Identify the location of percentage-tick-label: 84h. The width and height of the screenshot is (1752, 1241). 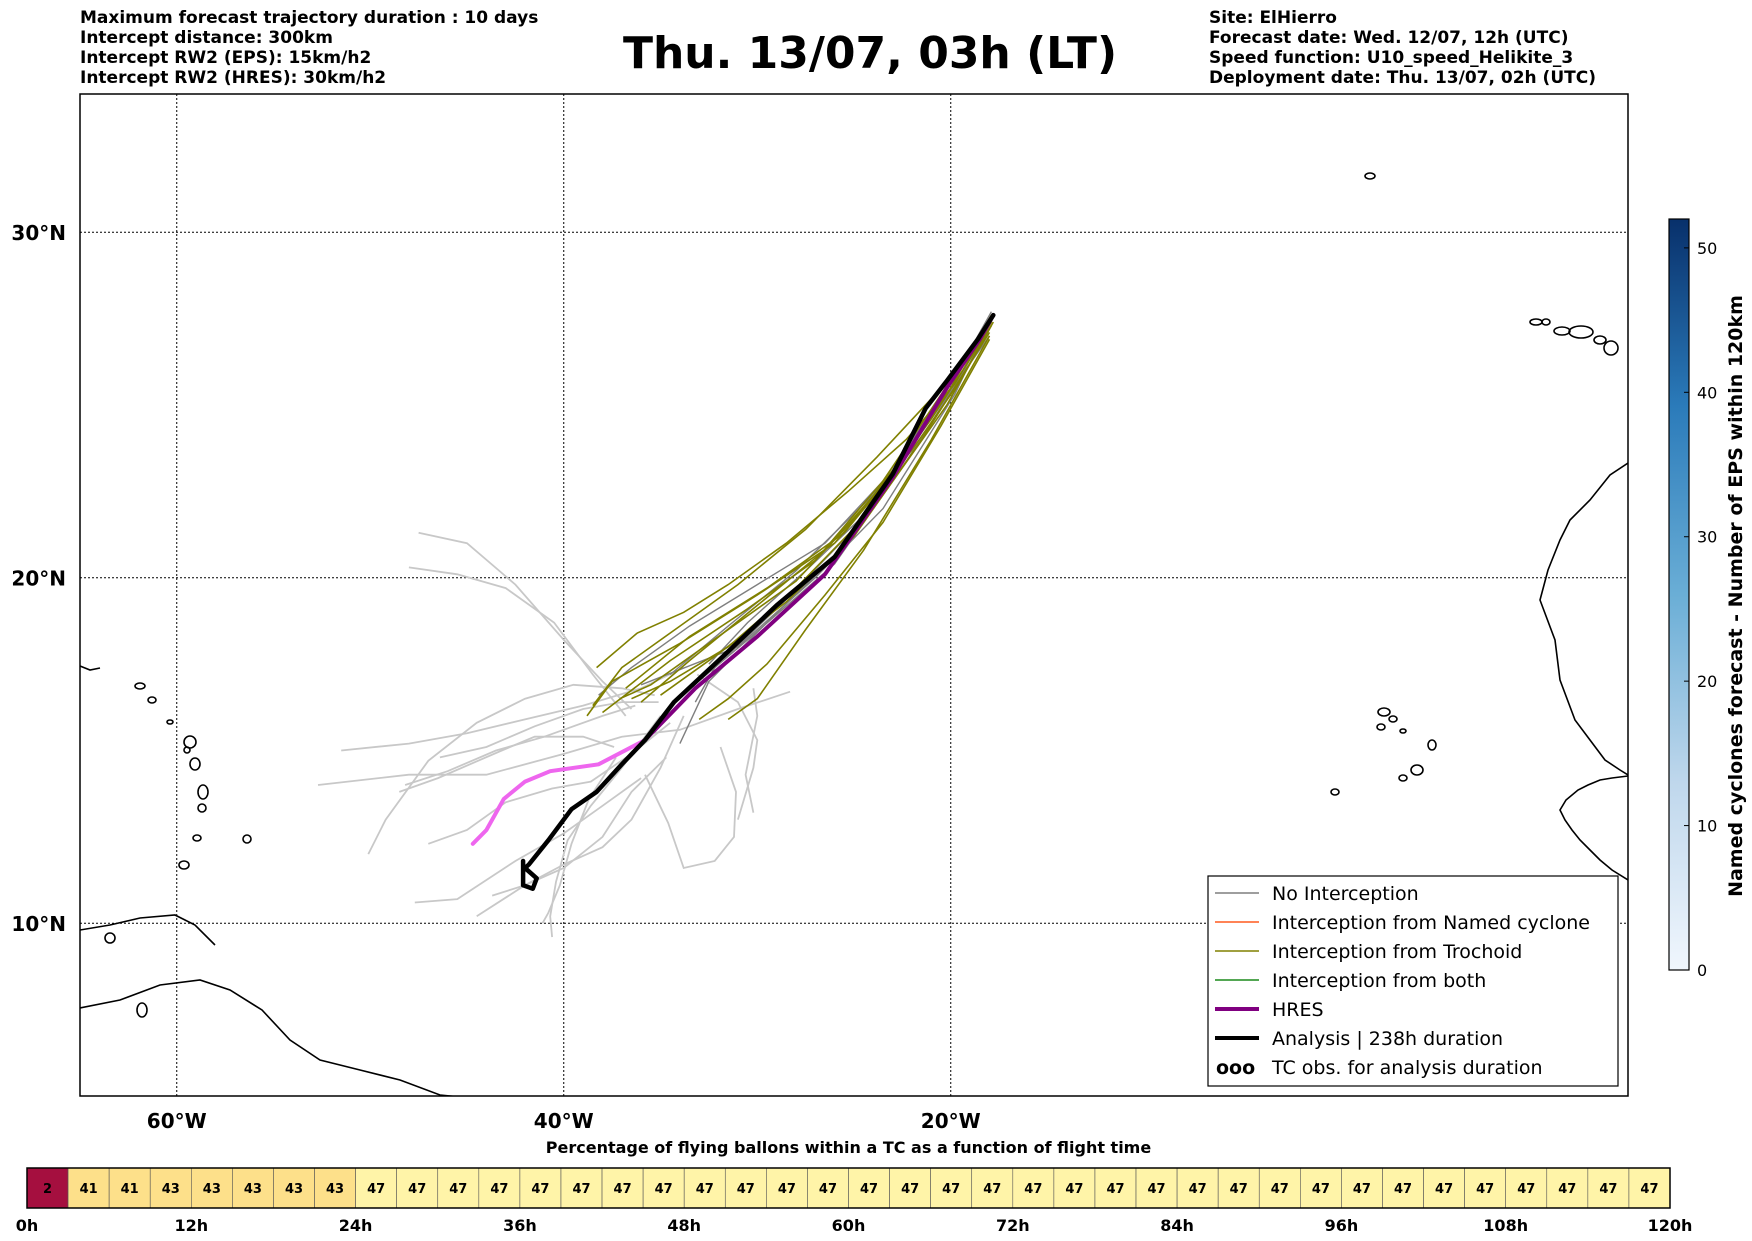
(1177, 1225).